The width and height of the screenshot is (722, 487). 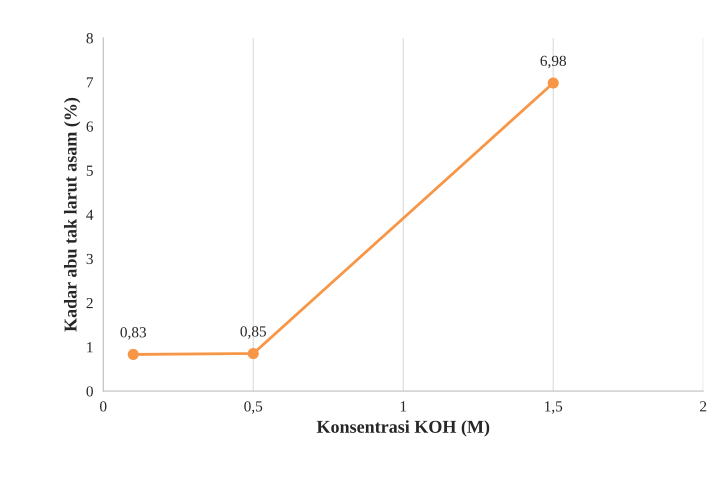 I want to click on y-tick-label: 4, so click(x=90, y=215).